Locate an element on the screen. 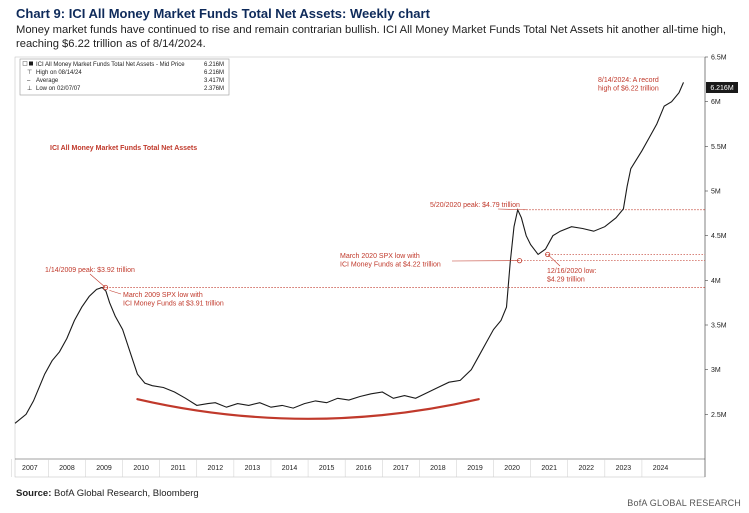  x-tick-label: 2023 is located at coordinates (624, 468).